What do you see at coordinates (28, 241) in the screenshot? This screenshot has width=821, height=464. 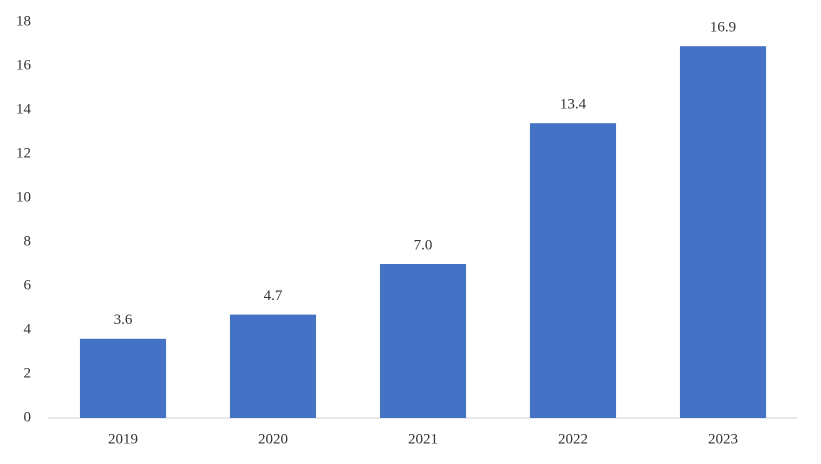 I see `y-tick-label: 8` at bounding box center [28, 241].